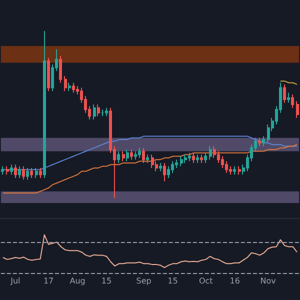 Image resolution: width=300 pixels, height=300 pixels. I want to click on x-tick-label: Aug, so click(78, 281).